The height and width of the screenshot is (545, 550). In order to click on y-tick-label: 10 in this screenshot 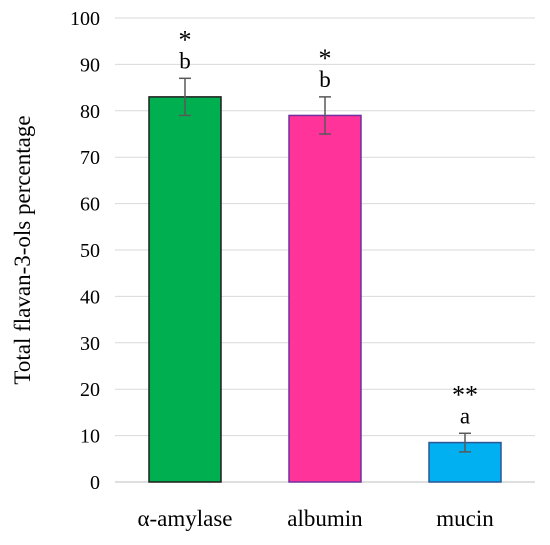, I will do `click(90, 437)`.